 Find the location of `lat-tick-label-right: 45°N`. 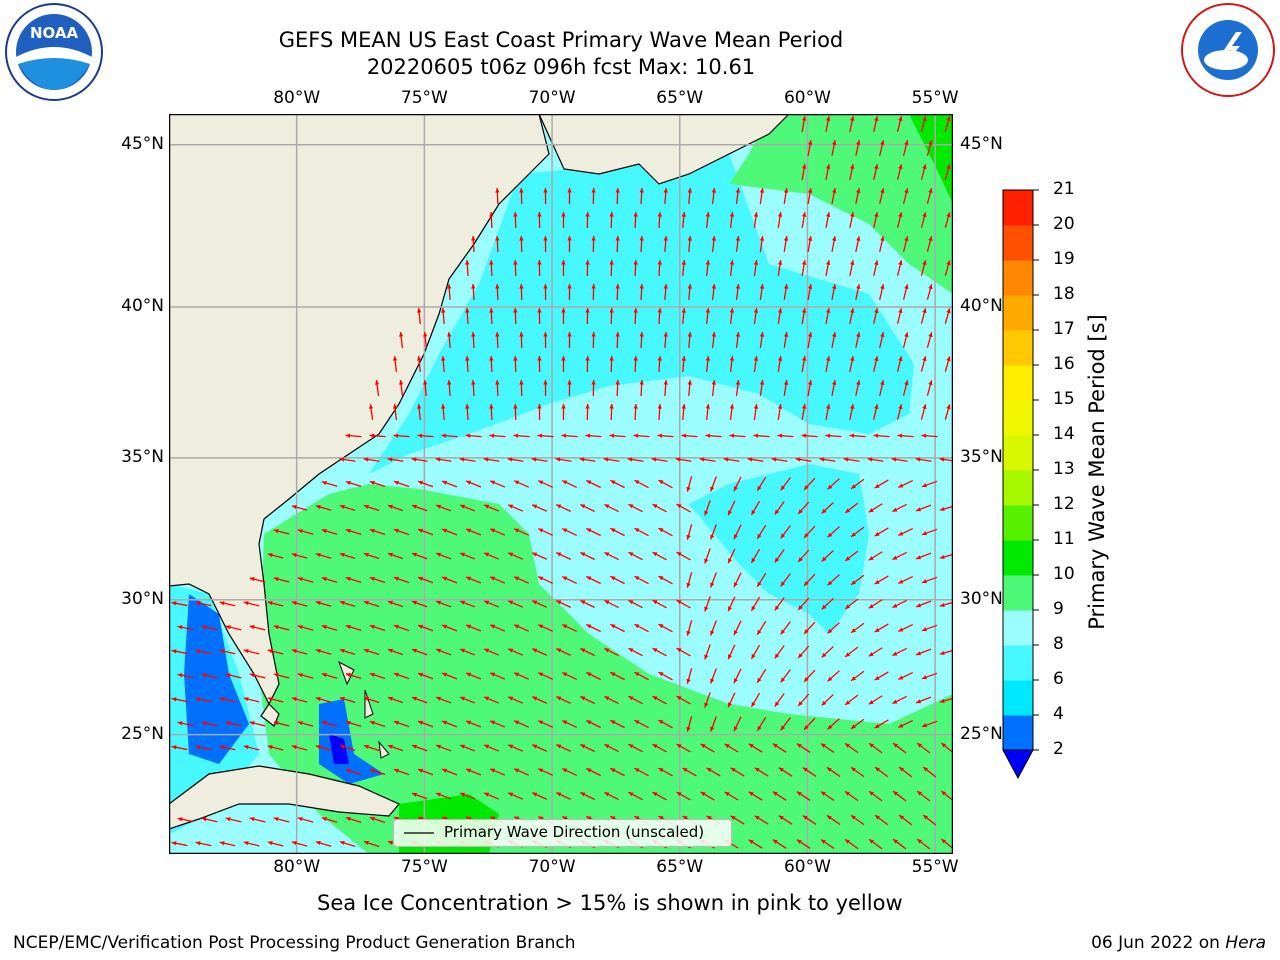

lat-tick-label-right: 45°N is located at coordinates (981, 143).